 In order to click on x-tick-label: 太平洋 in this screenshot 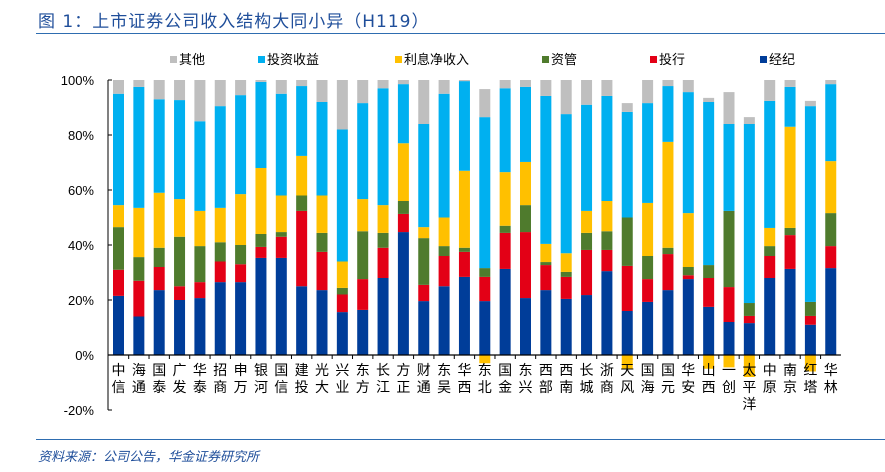, I will do `click(749, 388)`.